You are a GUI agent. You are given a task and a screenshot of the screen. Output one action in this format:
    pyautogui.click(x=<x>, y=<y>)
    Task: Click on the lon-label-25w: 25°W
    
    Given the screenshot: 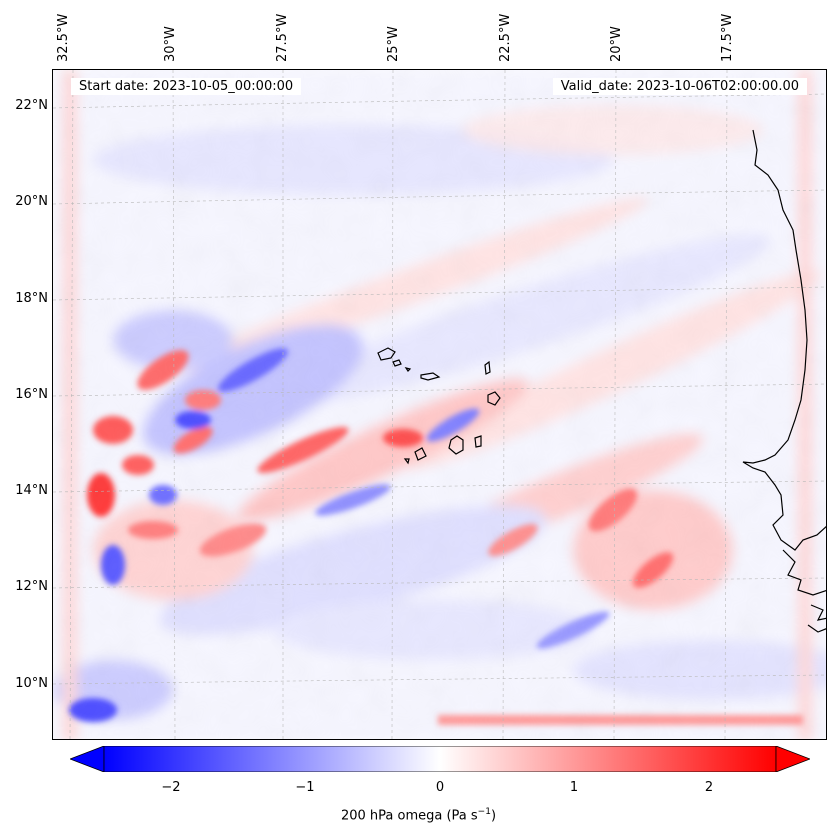 What is the action you would take?
    pyautogui.click(x=393, y=44)
    